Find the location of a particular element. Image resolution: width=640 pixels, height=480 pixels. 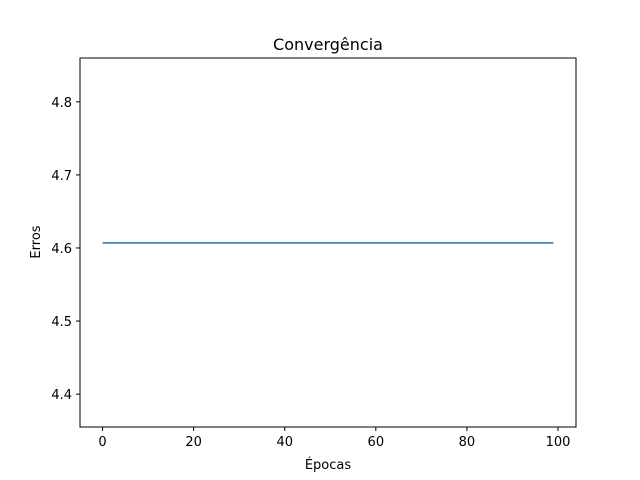

x-tick-label: 100 is located at coordinates (558, 442).